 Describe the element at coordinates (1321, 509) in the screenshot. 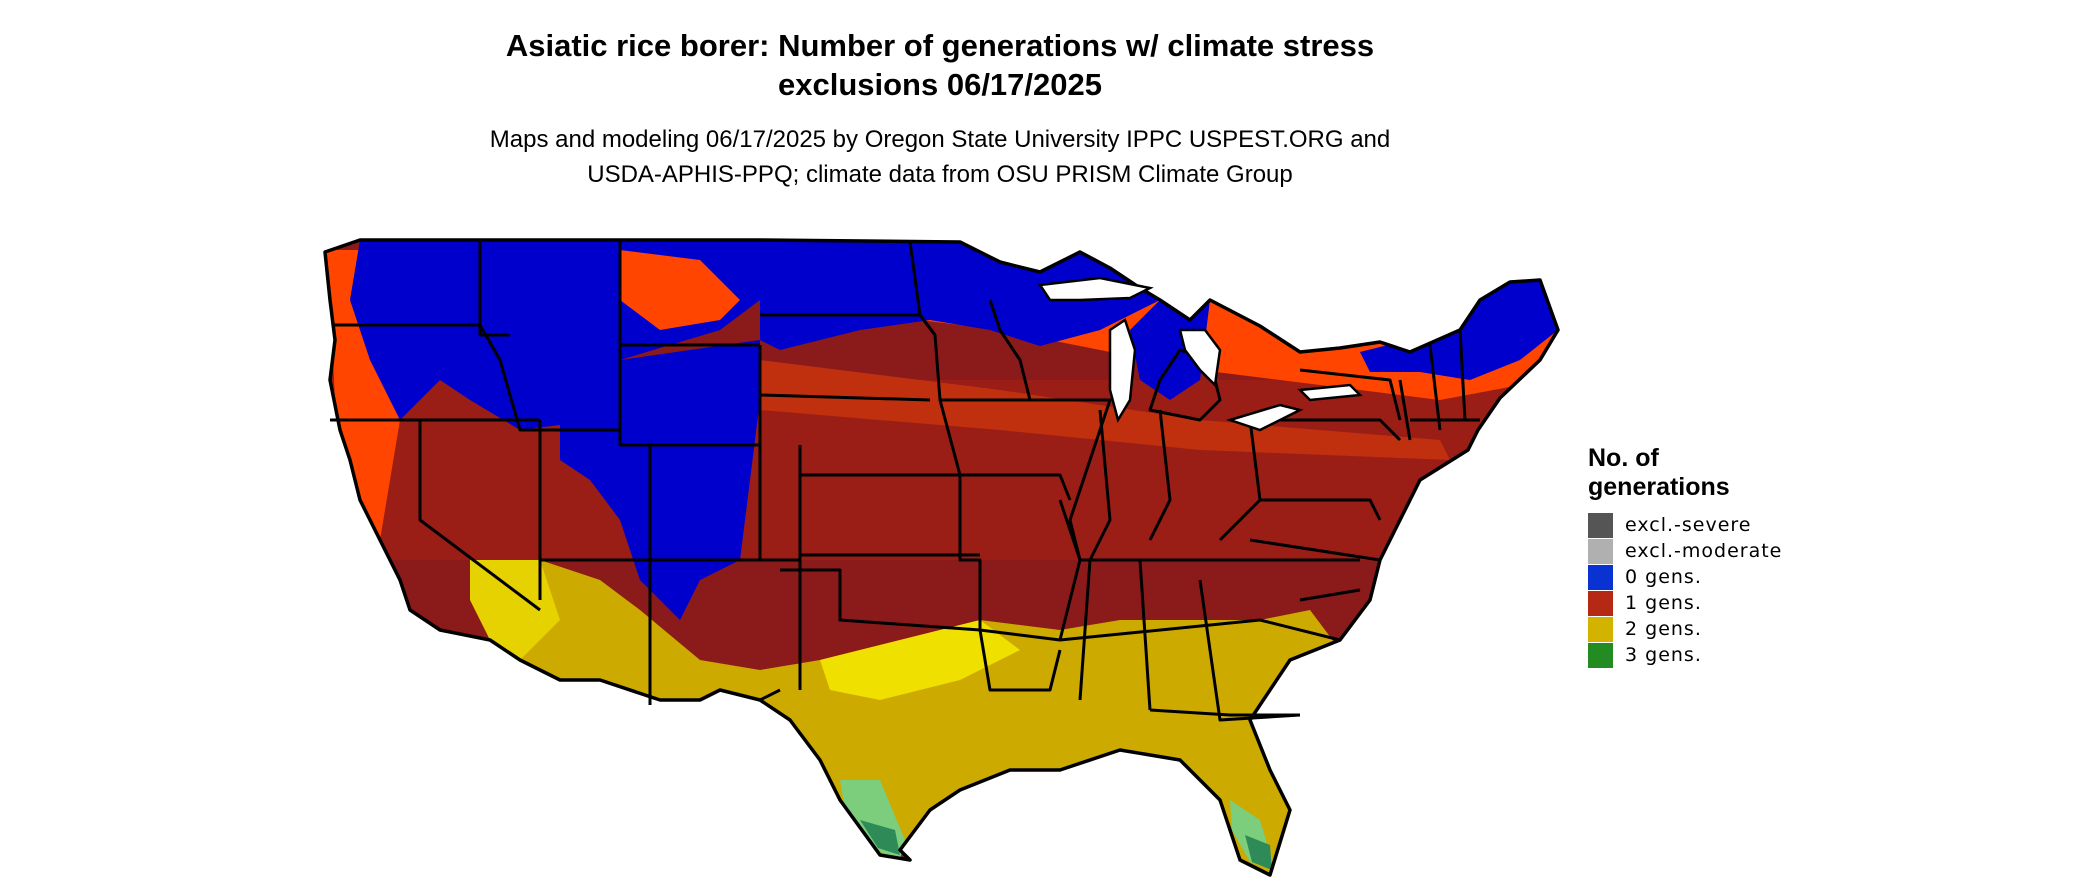

I see `border-md-dc` at that location.